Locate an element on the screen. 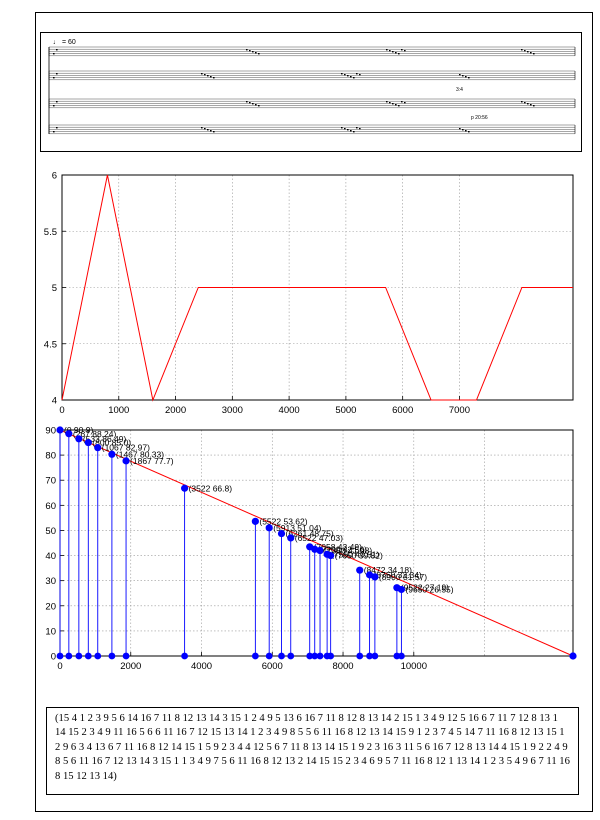  score-dynamic-mark: p 20:56 is located at coordinates (479, 118).